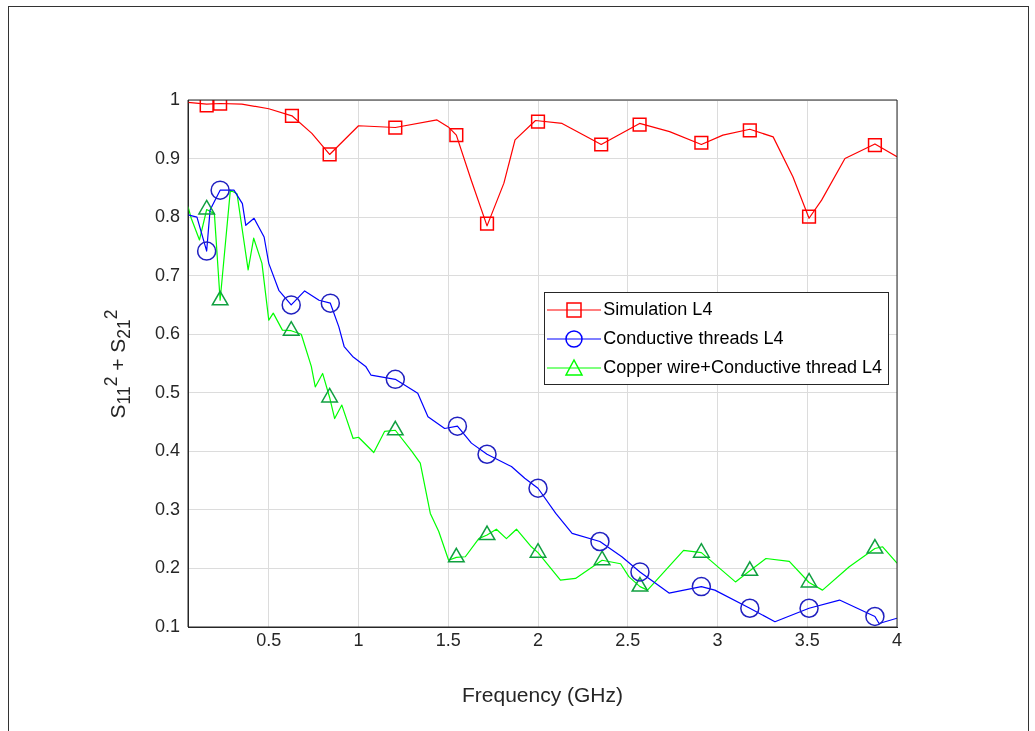 The width and height of the screenshot is (1035, 731). Describe the element at coordinates (167, 391) in the screenshot. I see `y-tick-label: 0.5` at that location.